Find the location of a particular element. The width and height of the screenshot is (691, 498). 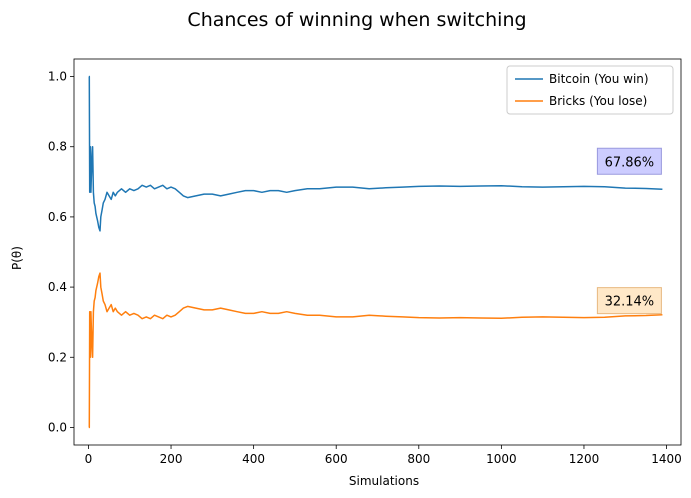

x-tick-label: 600 is located at coordinates (336, 459).